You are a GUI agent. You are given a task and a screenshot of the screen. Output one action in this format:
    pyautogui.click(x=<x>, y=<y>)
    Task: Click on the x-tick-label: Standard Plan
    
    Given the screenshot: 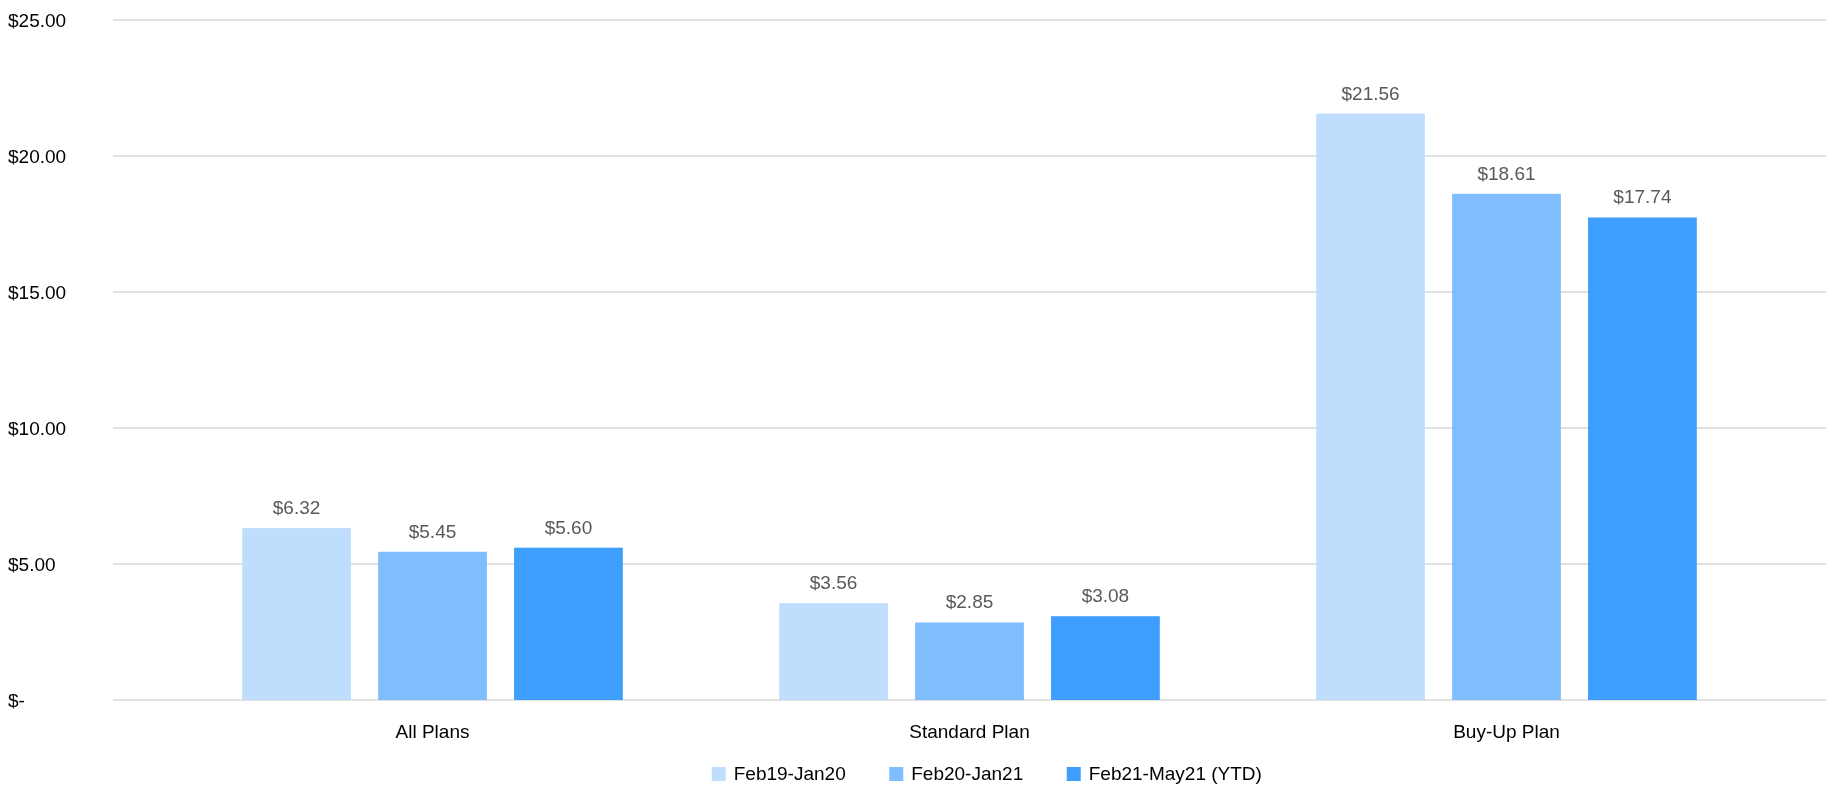 What is the action you would take?
    pyautogui.click(x=969, y=731)
    